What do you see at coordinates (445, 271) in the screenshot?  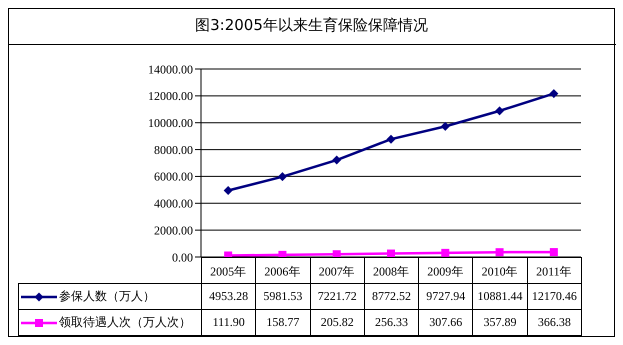 I see `x-tick-label: 2009年` at bounding box center [445, 271].